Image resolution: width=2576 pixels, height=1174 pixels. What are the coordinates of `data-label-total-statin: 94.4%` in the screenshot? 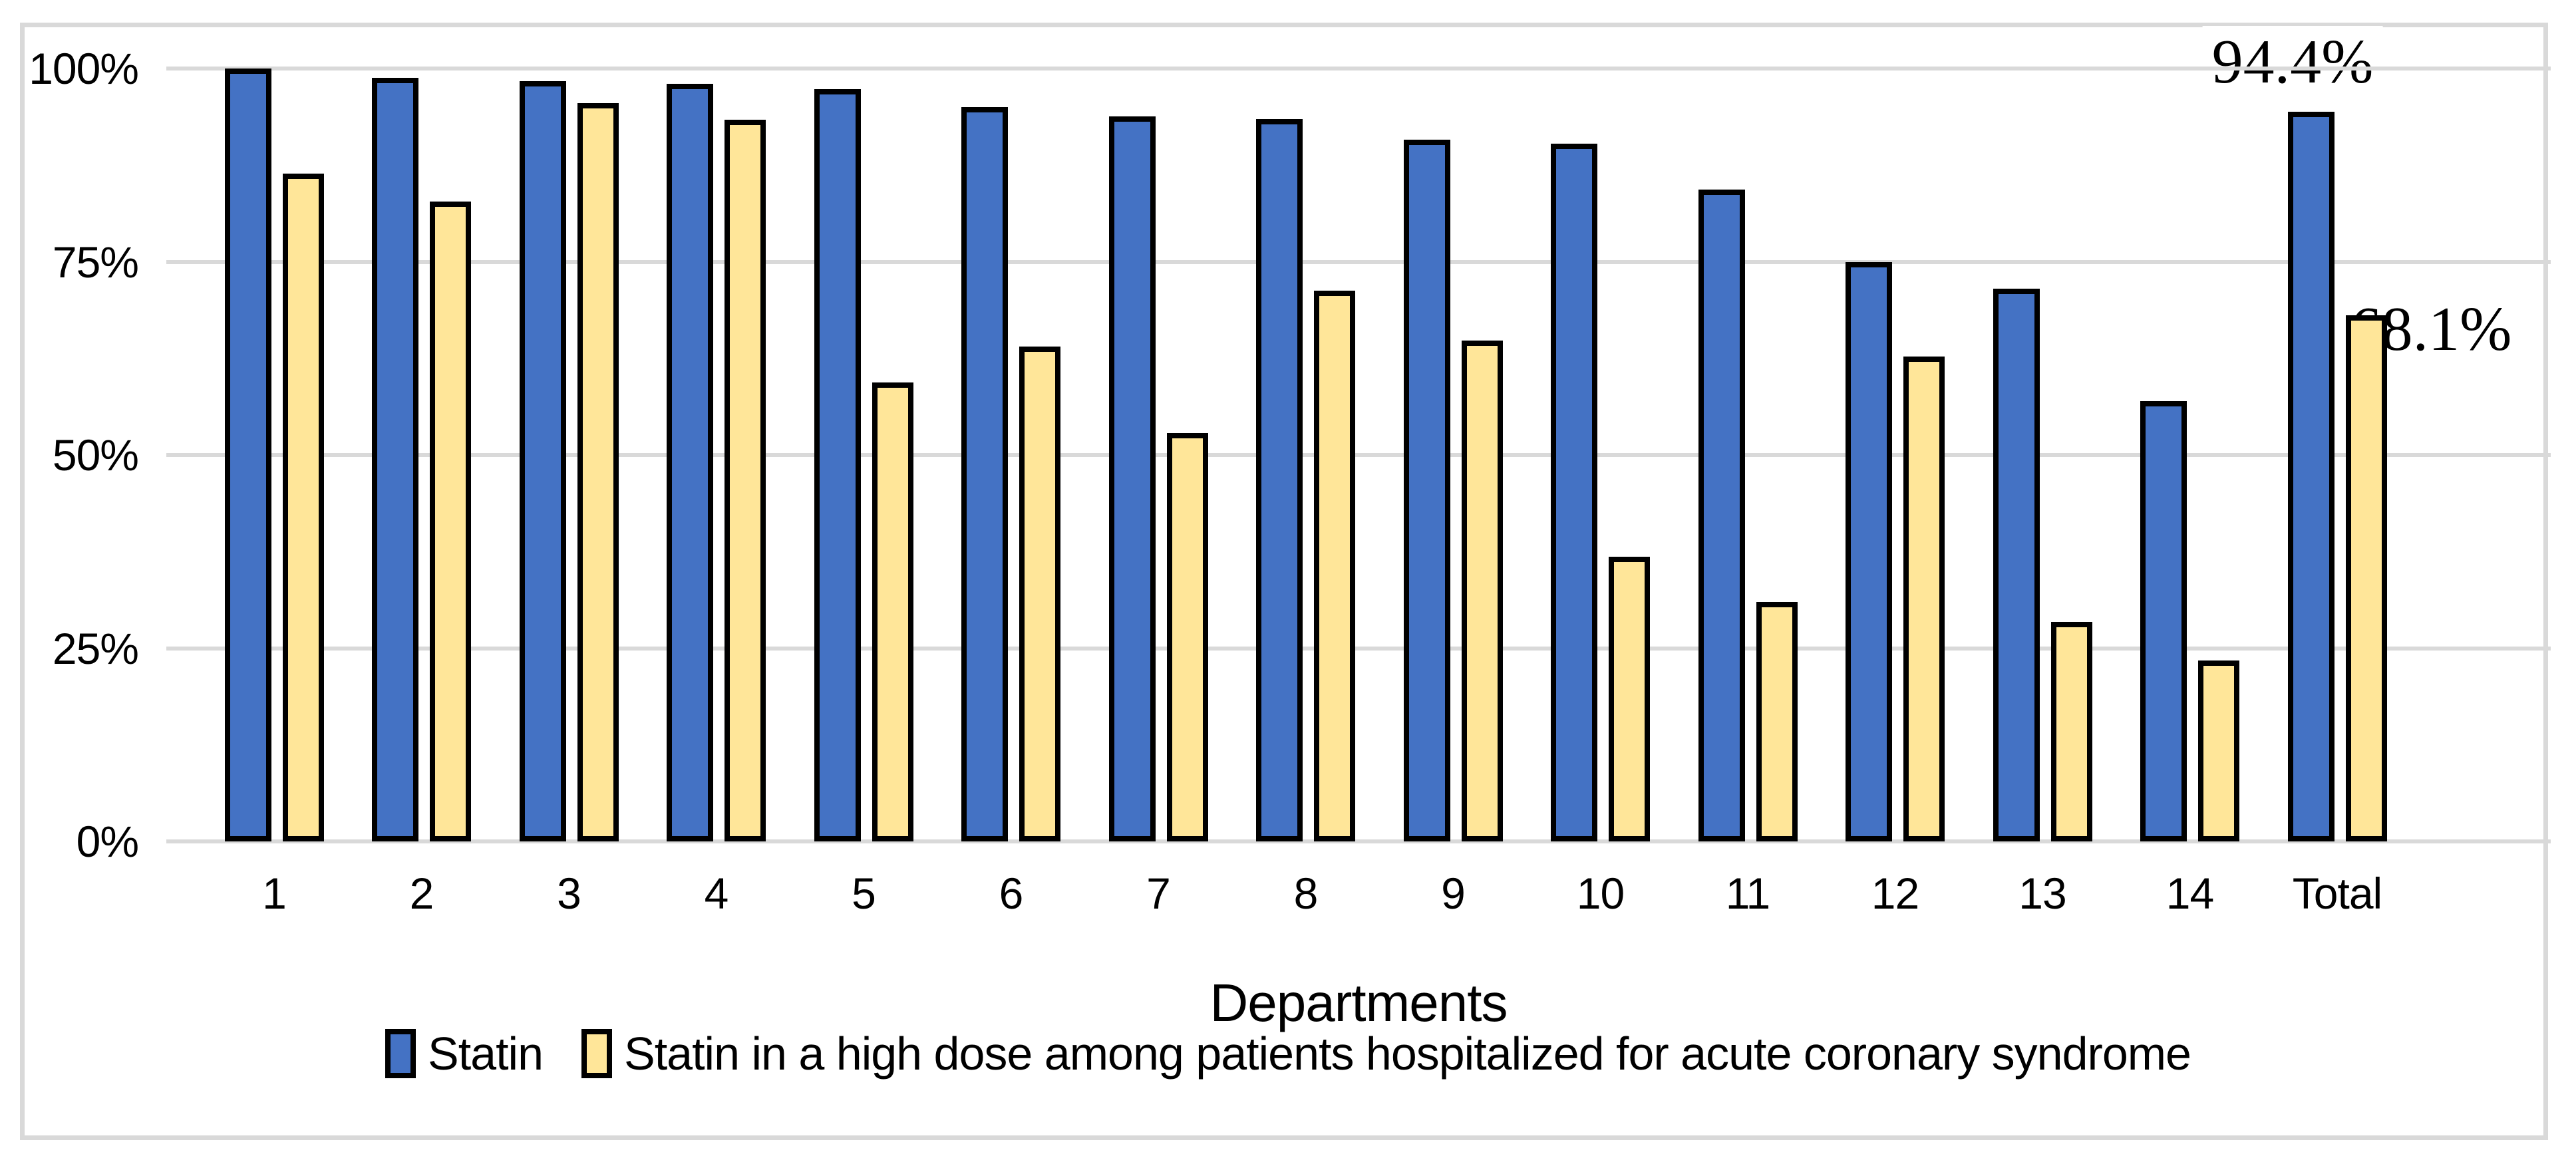 It's located at (2292, 62).